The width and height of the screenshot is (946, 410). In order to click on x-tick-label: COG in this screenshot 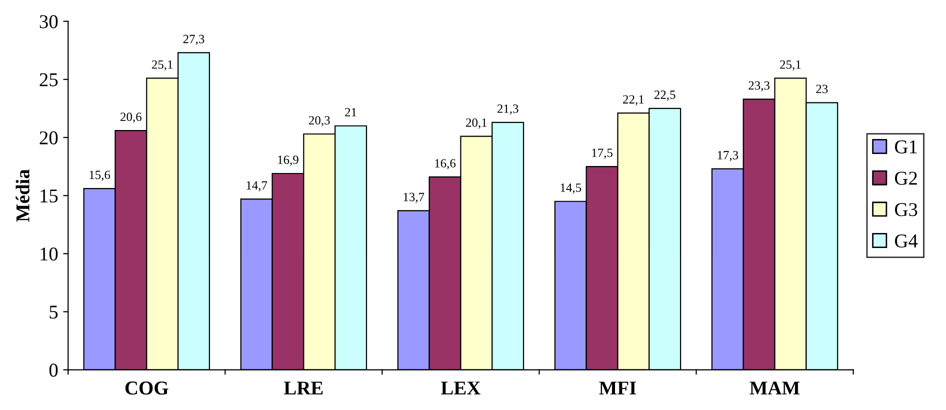, I will do `click(146, 388)`.